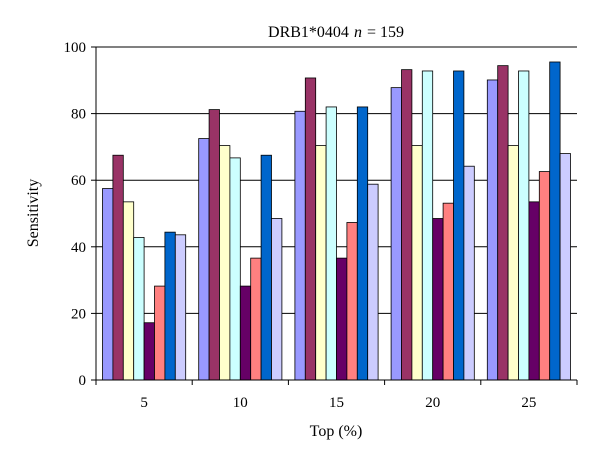  I want to click on x-tick-label: 10, so click(240, 403).